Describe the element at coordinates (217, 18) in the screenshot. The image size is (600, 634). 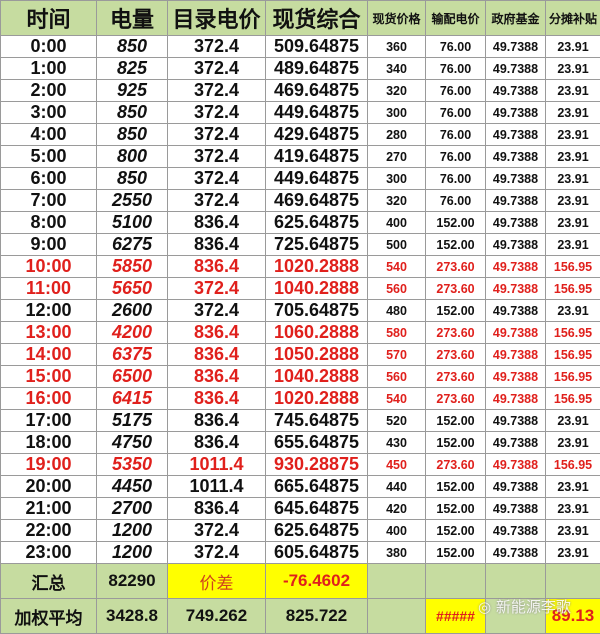
I see `header-catalog-price: 目录电价` at that location.